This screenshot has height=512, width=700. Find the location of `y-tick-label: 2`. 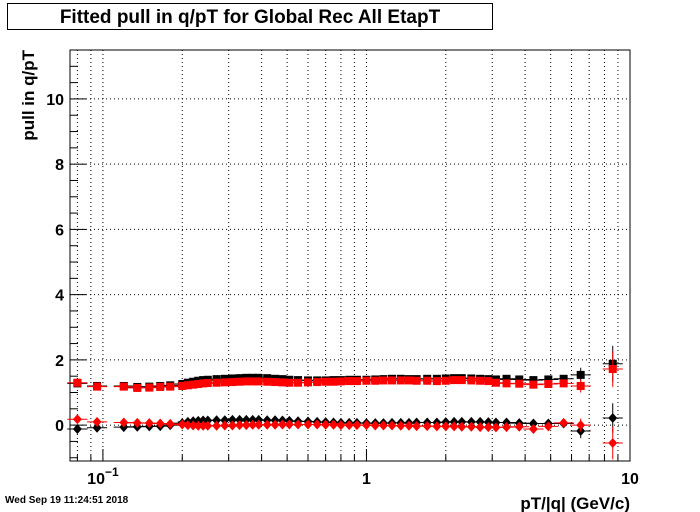

y-tick-label: 2 is located at coordinates (59, 361).